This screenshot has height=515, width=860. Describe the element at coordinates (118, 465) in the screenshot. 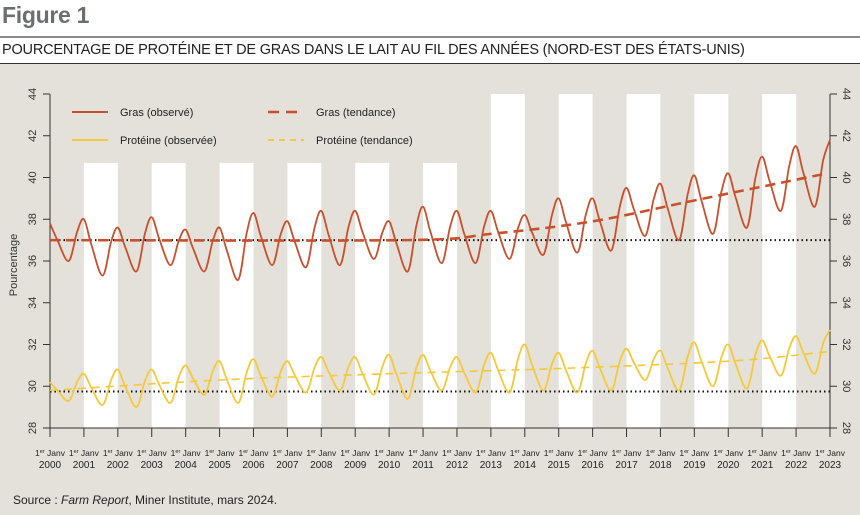

I see `x-tick-label: 2002` at that location.